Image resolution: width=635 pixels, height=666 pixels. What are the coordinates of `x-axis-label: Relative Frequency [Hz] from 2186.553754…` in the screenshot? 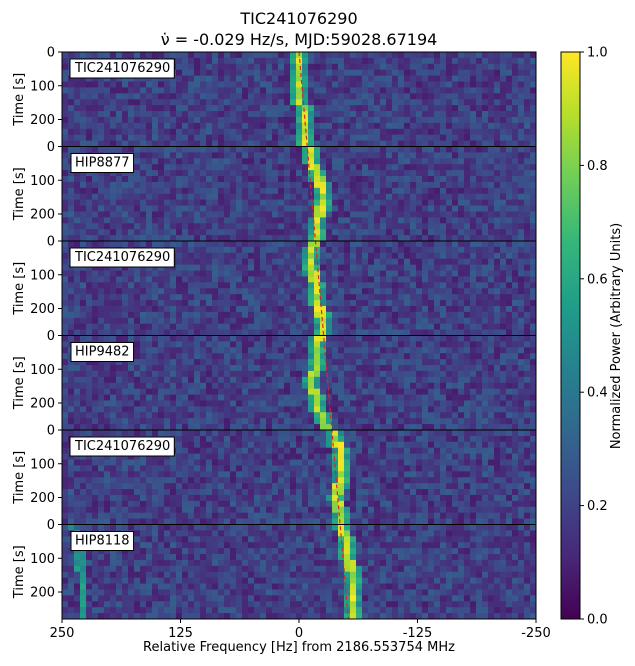 It's located at (299, 647).